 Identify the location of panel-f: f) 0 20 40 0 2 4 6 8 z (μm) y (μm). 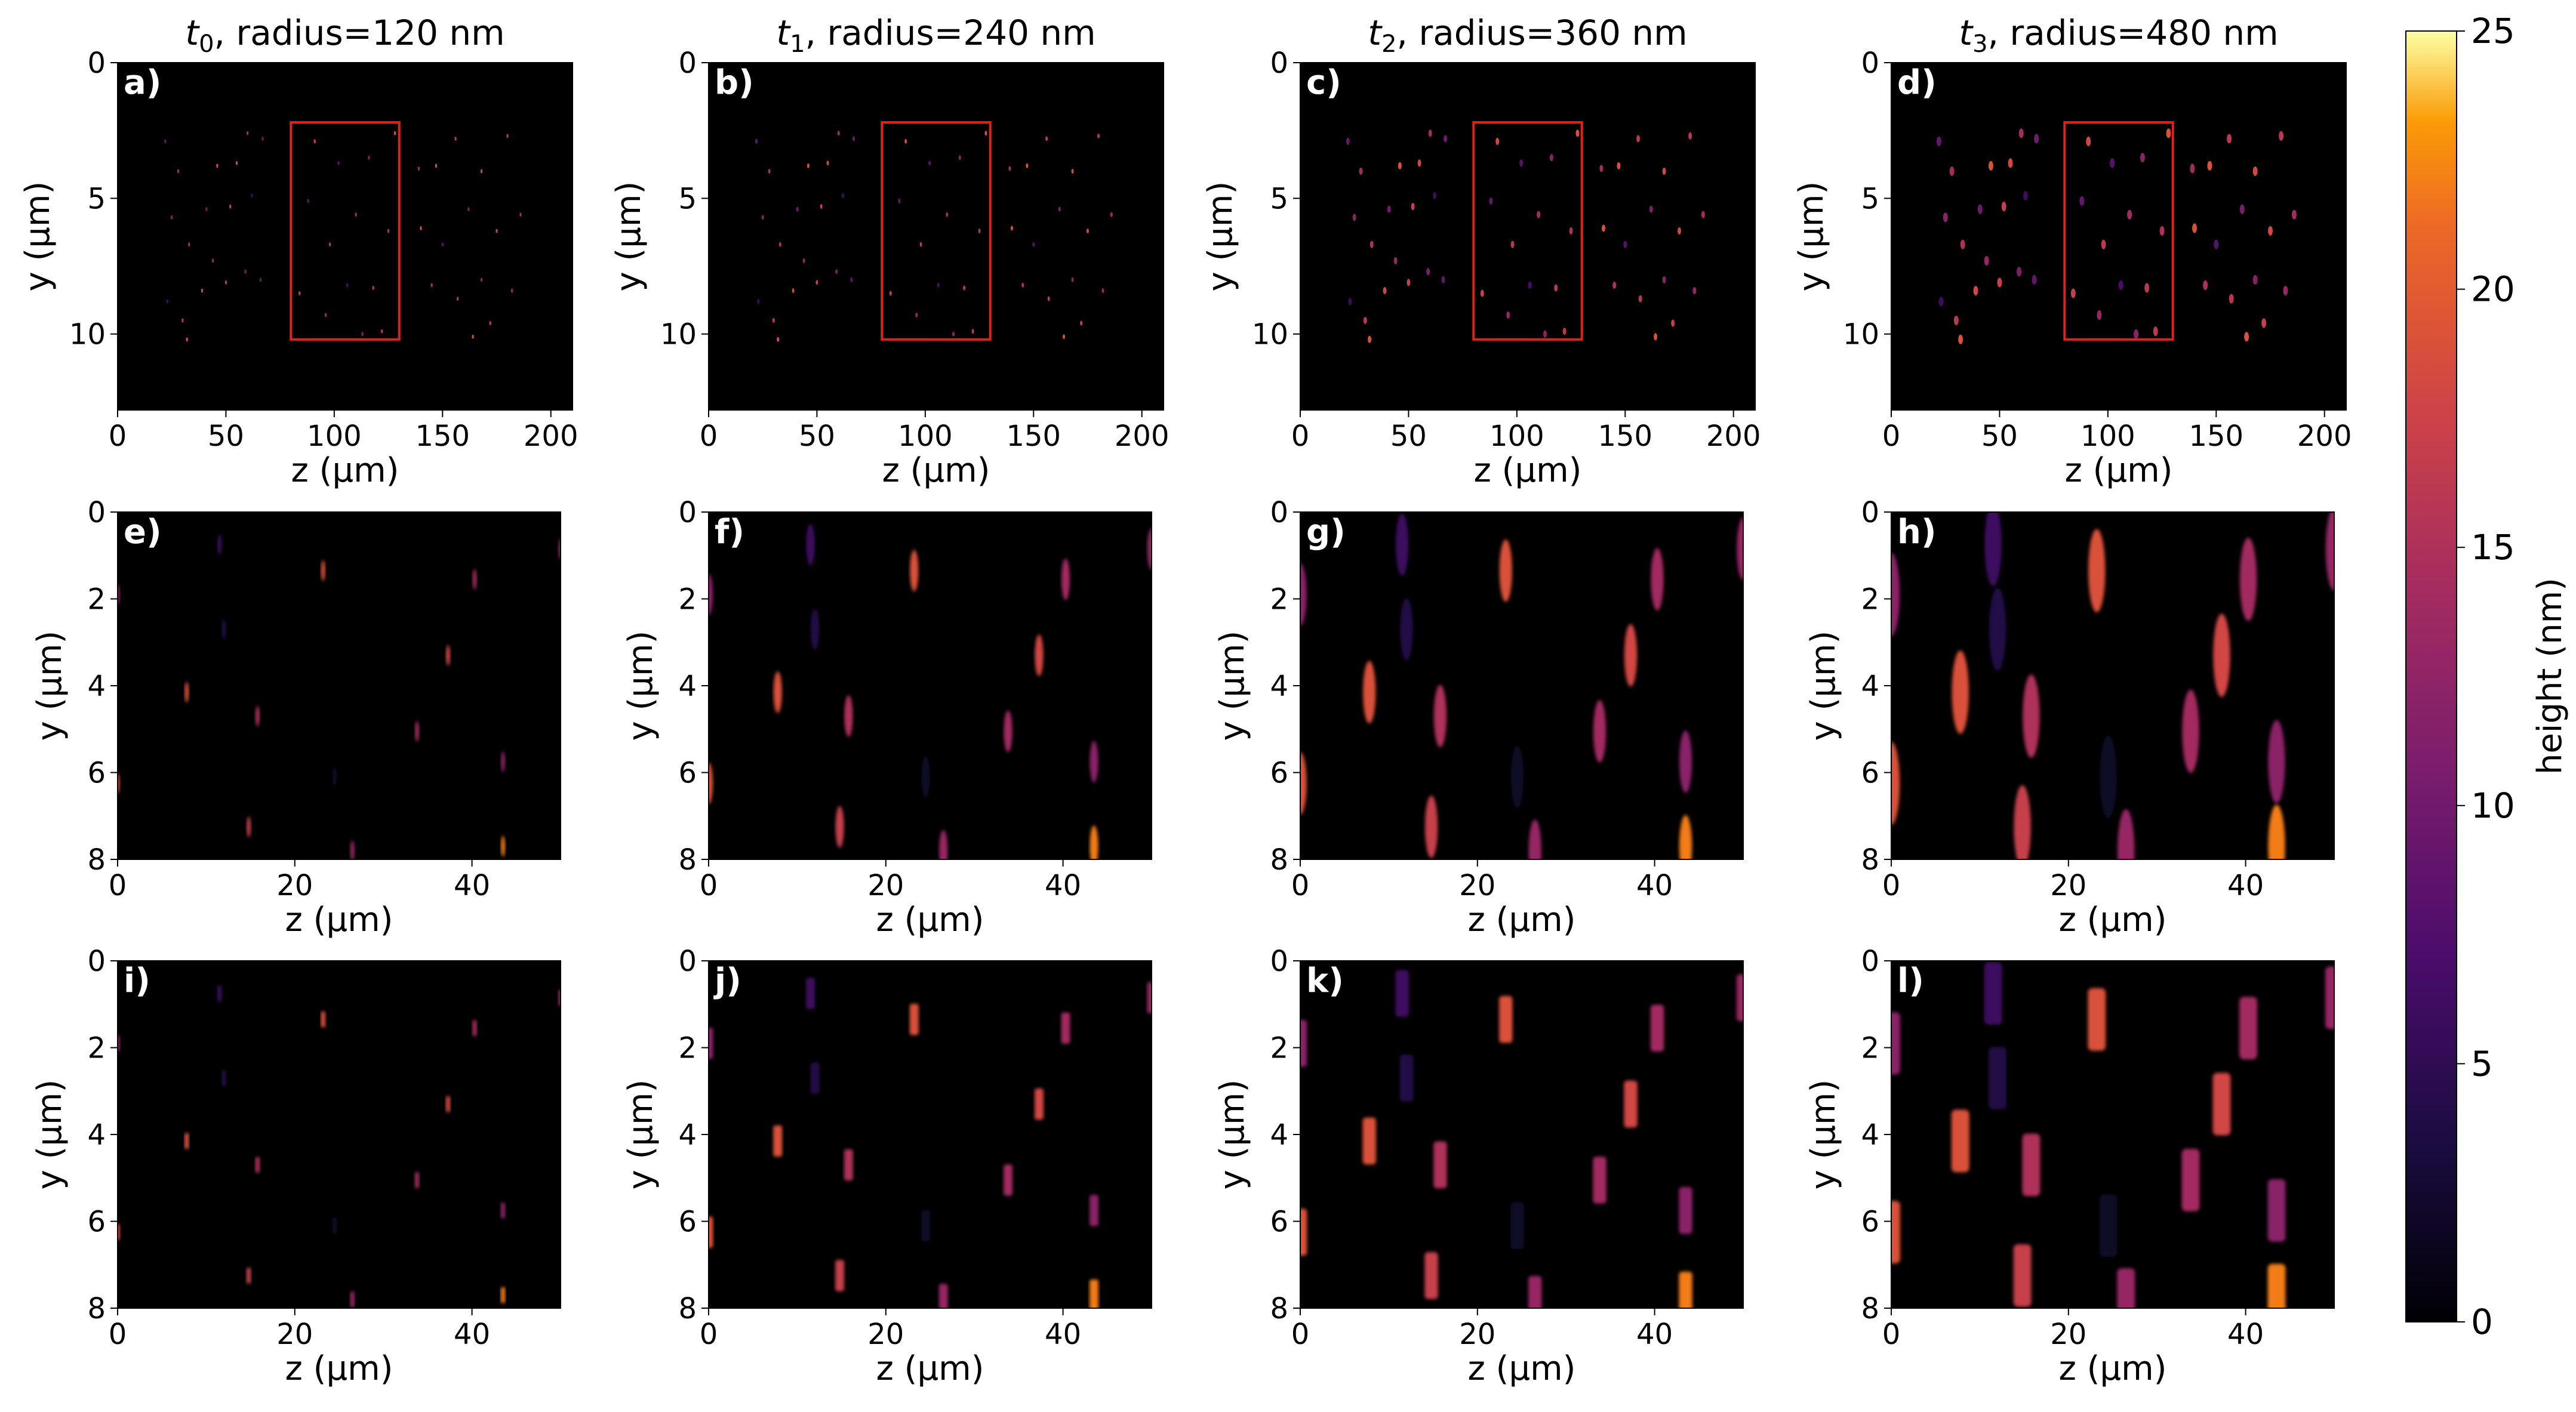
(886, 717).